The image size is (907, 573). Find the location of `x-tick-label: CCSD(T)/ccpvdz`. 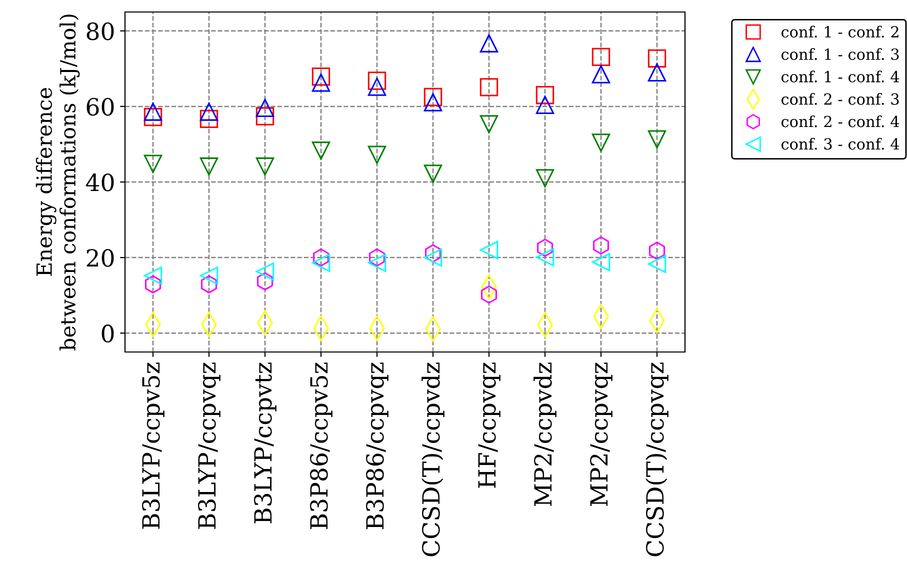

x-tick-label: CCSD(T)/ccpvdz is located at coordinates (433, 459).